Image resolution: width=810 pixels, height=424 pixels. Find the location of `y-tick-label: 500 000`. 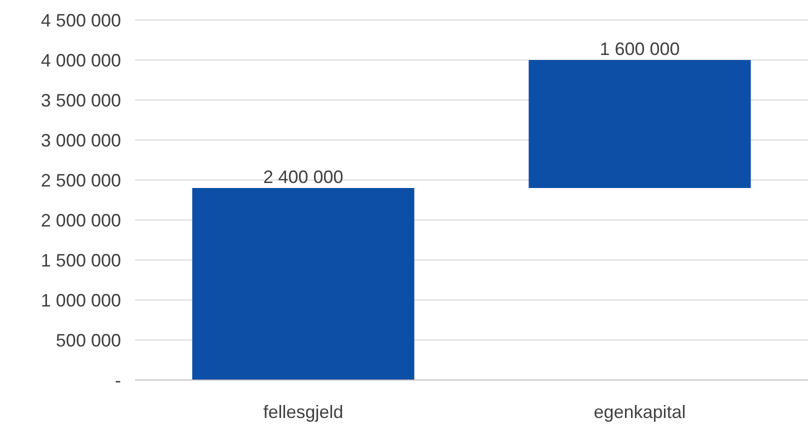

y-tick-label: 500 000 is located at coordinates (88, 340).